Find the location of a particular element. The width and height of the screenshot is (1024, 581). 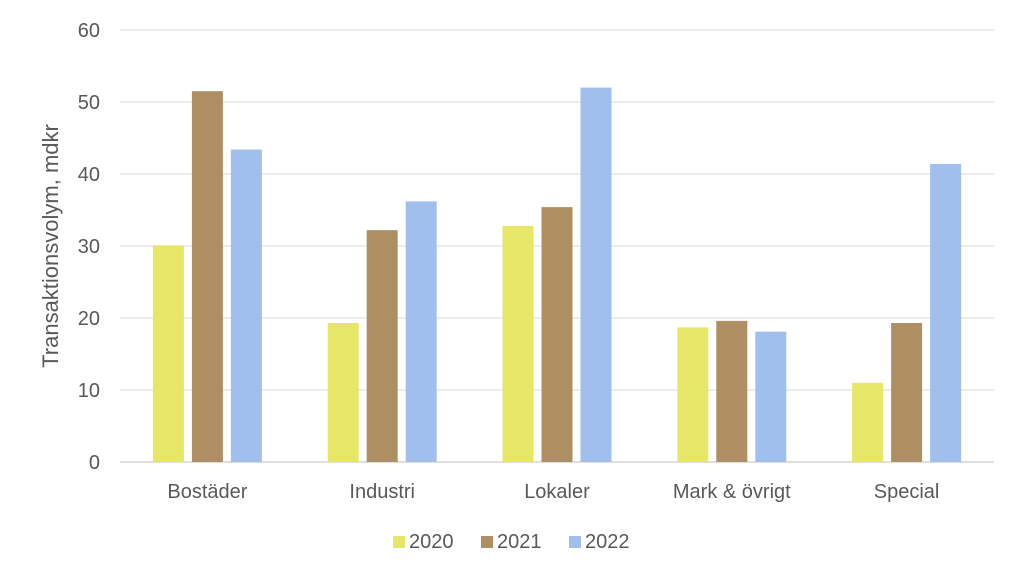

y-tick-label: 20 is located at coordinates (89, 319).